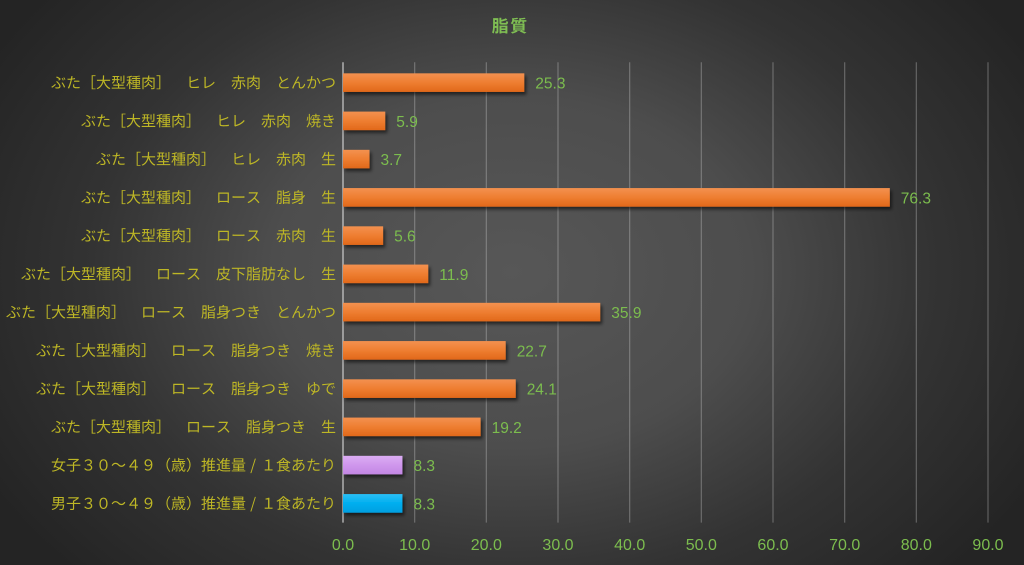 The height and width of the screenshot is (565, 1024). Describe the element at coordinates (453, 275) in the screenshot. I see `svg-text: 11.9` at that location.